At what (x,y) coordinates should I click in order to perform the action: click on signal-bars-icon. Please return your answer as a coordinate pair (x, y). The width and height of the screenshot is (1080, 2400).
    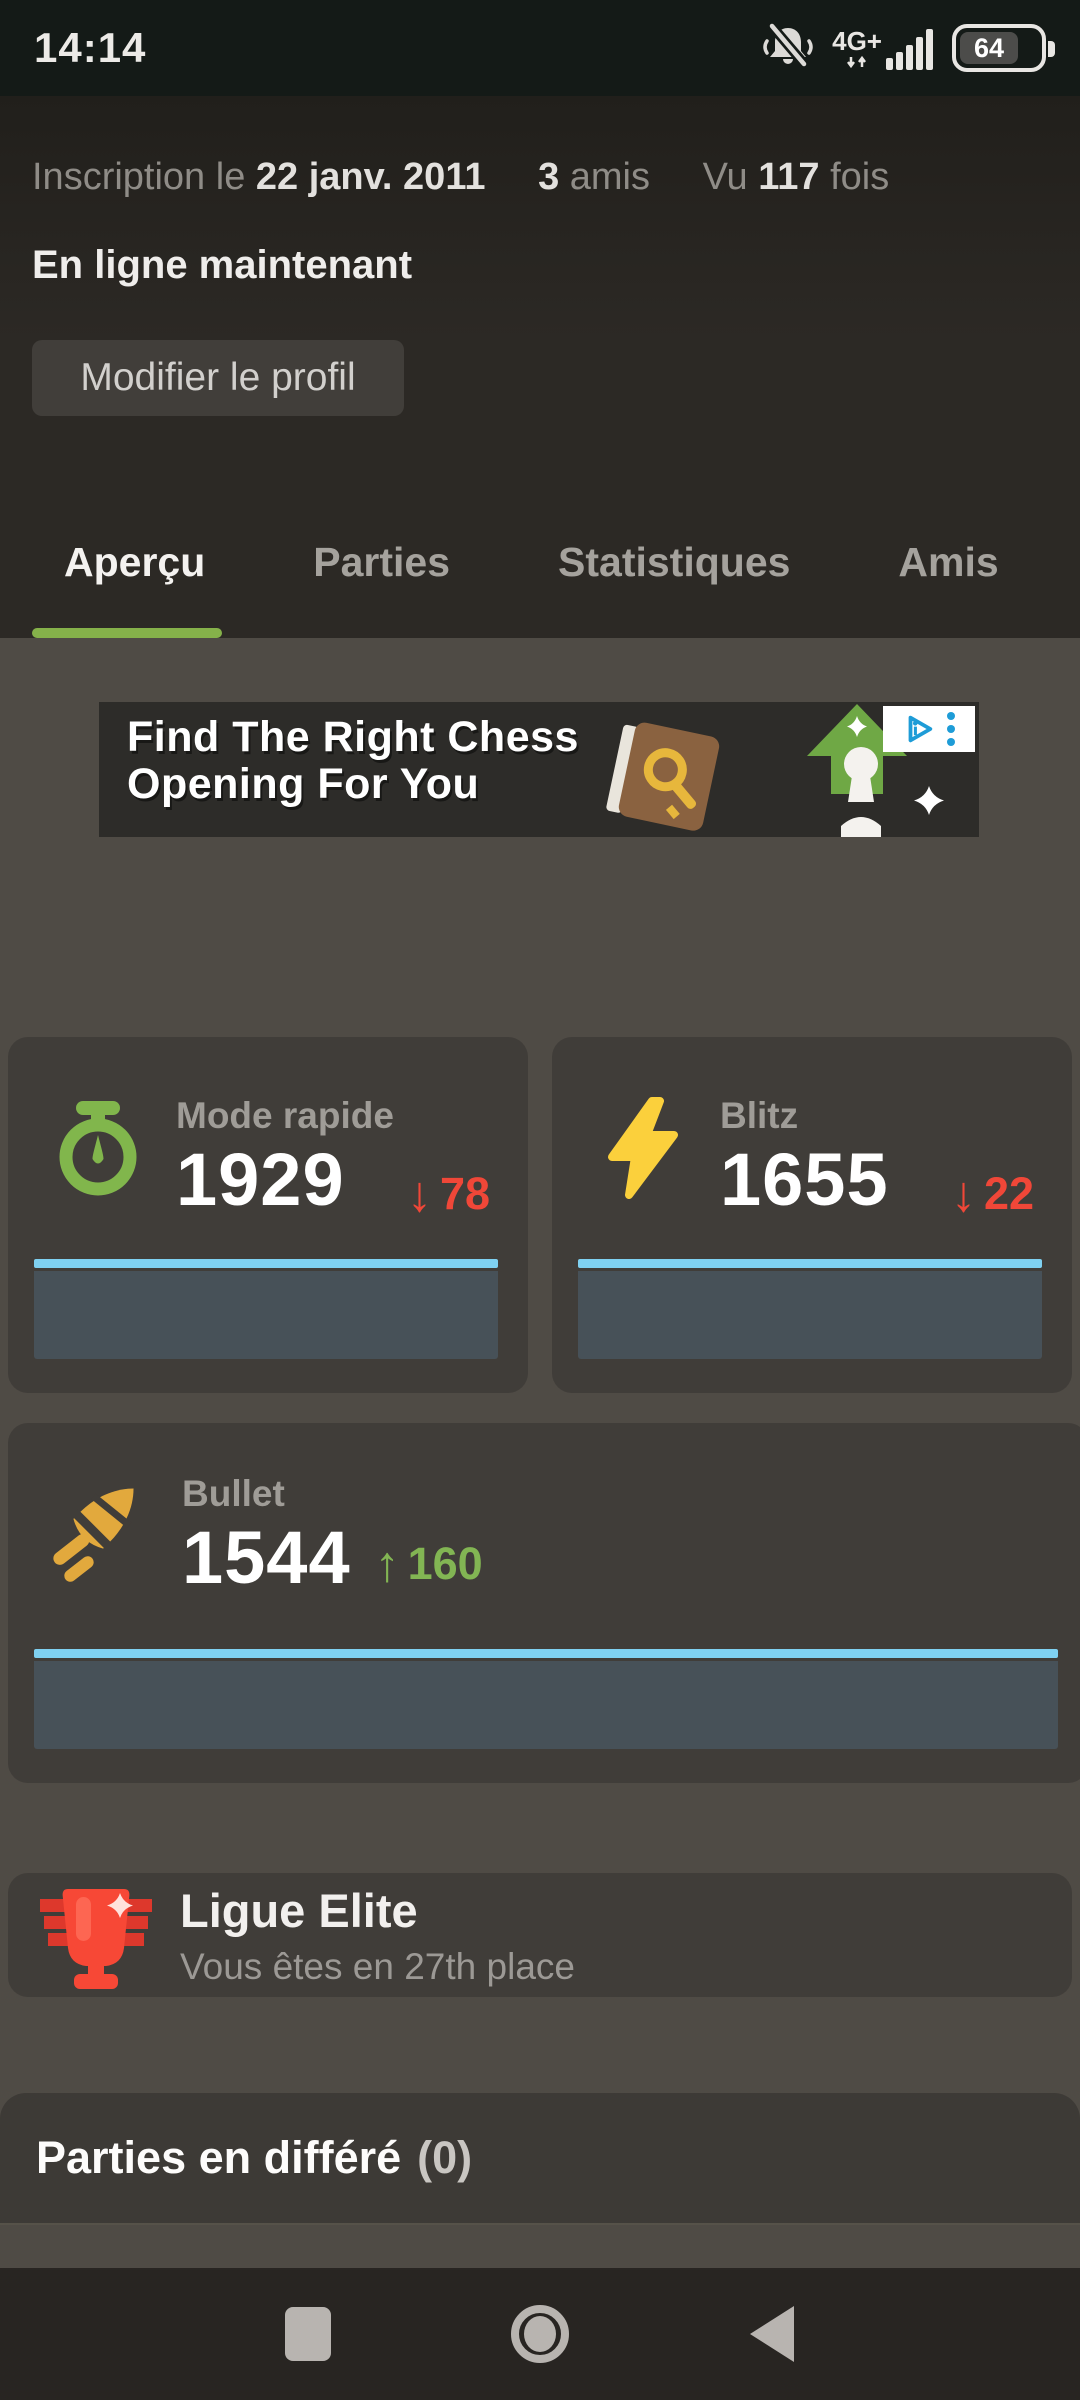
    Looking at the image, I should click on (909, 49).